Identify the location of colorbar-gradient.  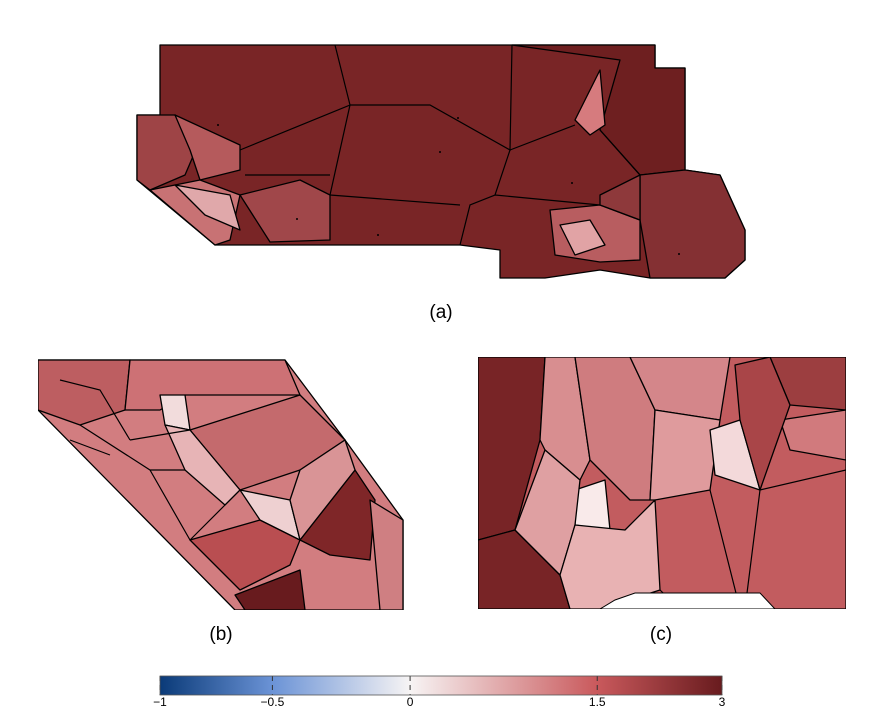
(441, 685).